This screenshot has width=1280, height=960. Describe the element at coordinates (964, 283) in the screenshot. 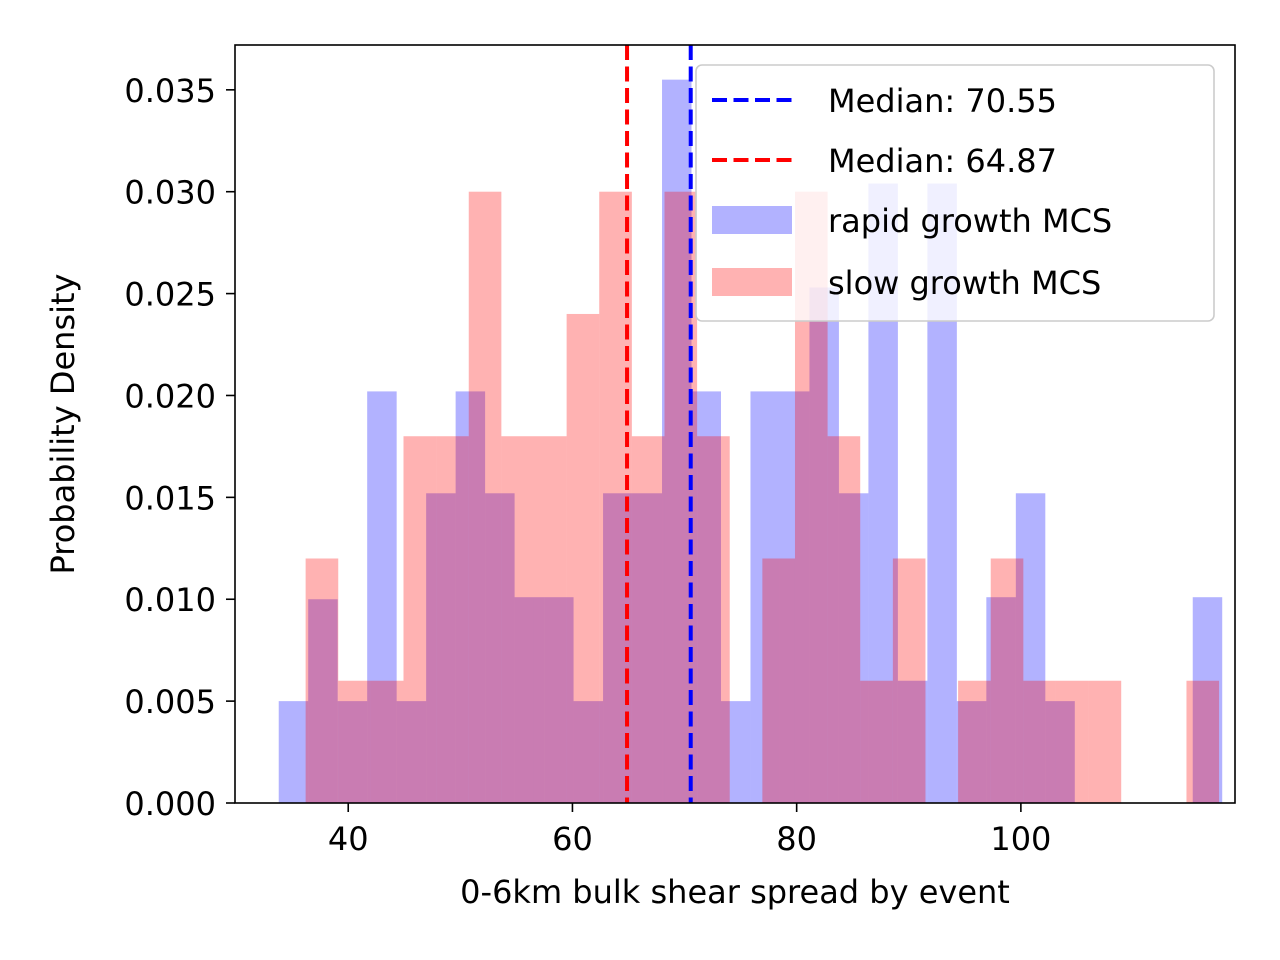

I see `legend-label: slow growth MCS` at that location.